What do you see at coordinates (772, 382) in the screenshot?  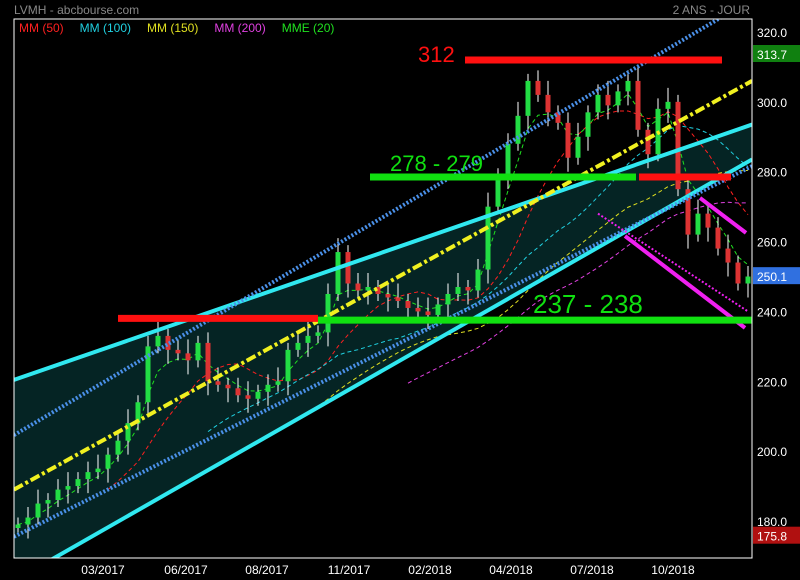 I see `y-tick-label: 220.0` at bounding box center [772, 382].